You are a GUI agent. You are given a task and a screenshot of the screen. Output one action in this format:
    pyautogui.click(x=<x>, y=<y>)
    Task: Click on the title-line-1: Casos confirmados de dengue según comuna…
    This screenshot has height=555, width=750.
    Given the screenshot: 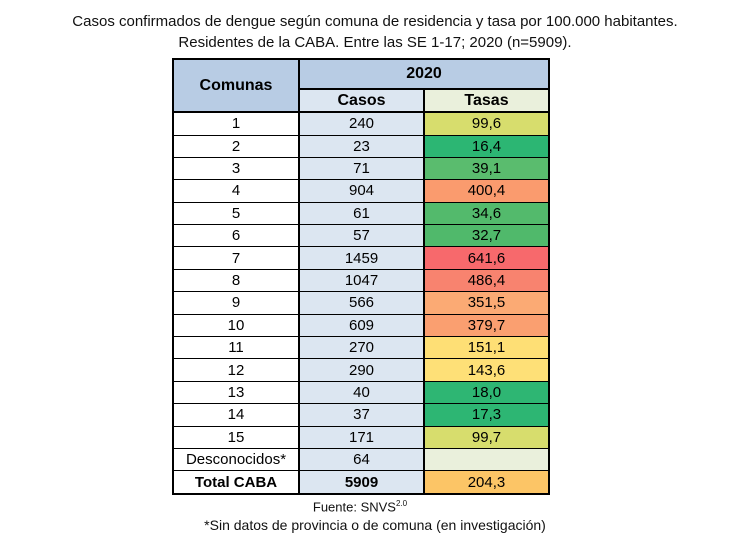 What is the action you would take?
    pyautogui.click(x=375, y=21)
    